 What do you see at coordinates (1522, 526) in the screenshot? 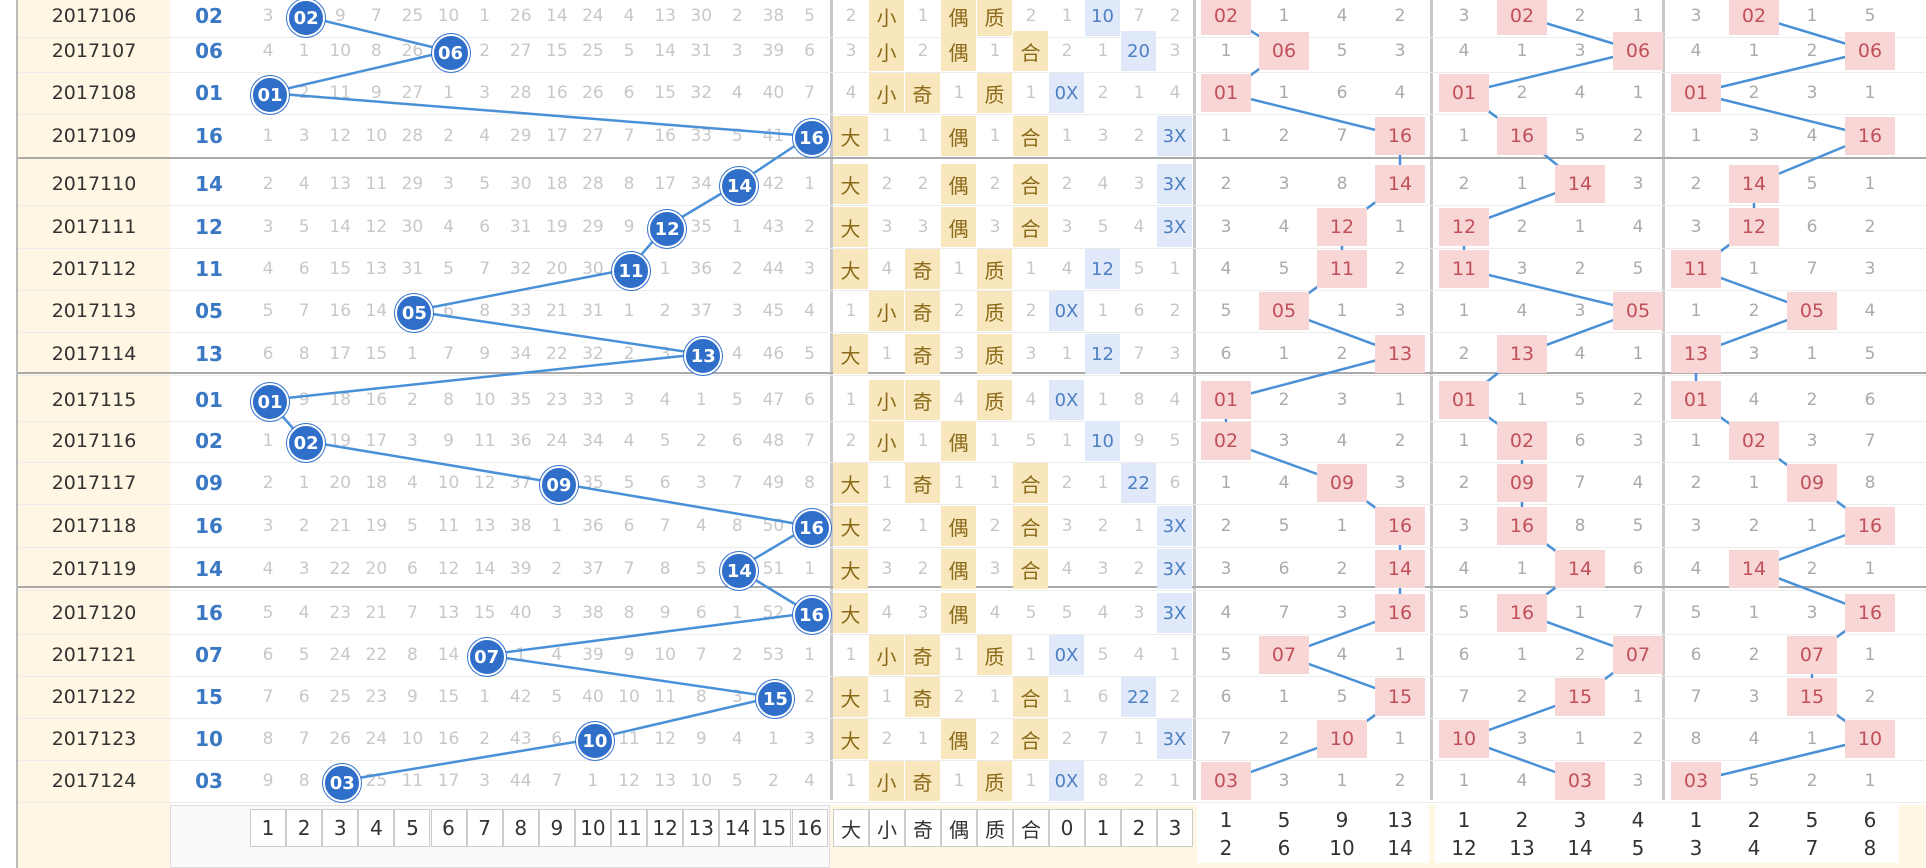
I see `group2-hit: 16` at bounding box center [1522, 526].